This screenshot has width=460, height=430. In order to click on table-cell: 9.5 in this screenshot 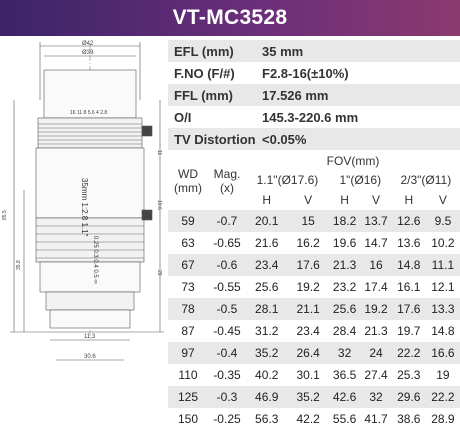, I will do `click(442, 221)`.